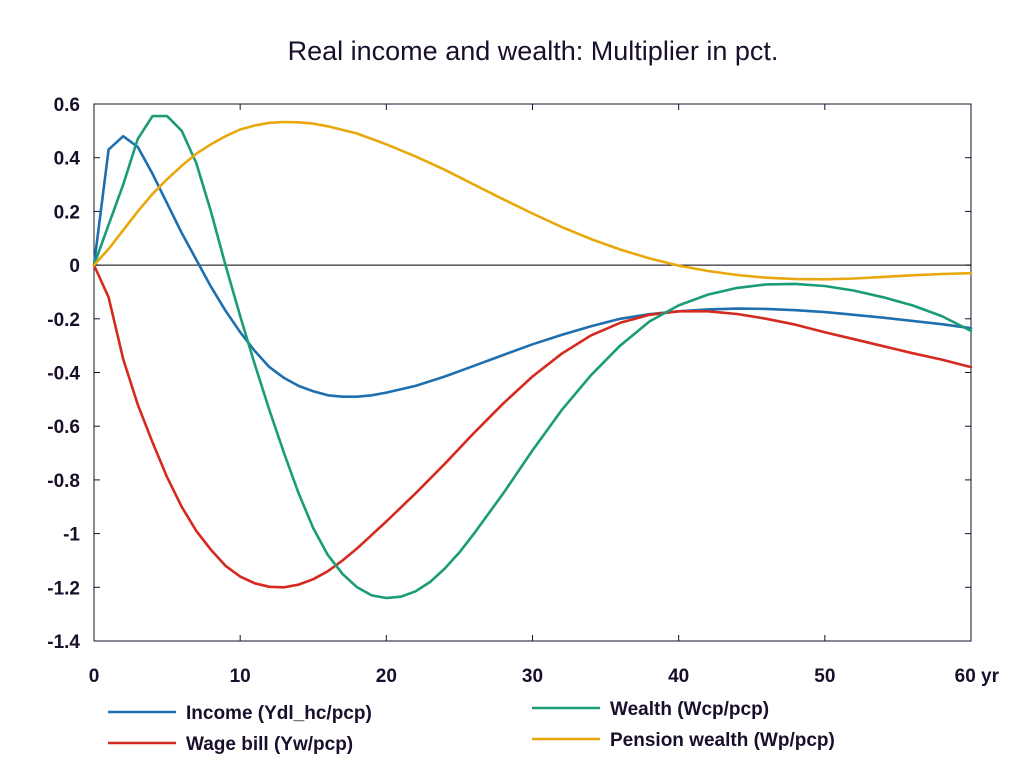 This screenshot has height=778, width=1024. What do you see at coordinates (240, 676) in the screenshot?
I see `x-tick-label: 10` at bounding box center [240, 676].